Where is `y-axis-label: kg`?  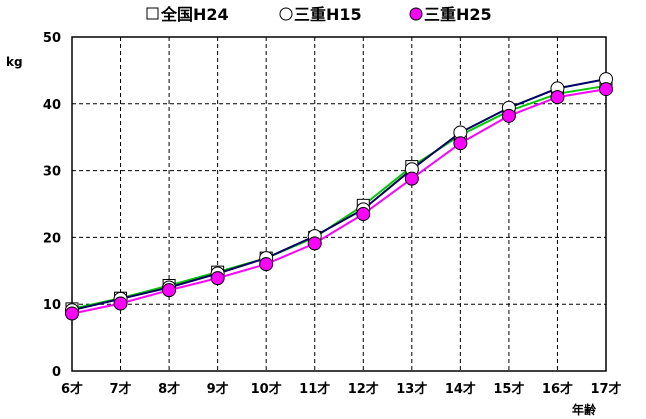
y-axis-label: kg is located at coordinates (14, 62).